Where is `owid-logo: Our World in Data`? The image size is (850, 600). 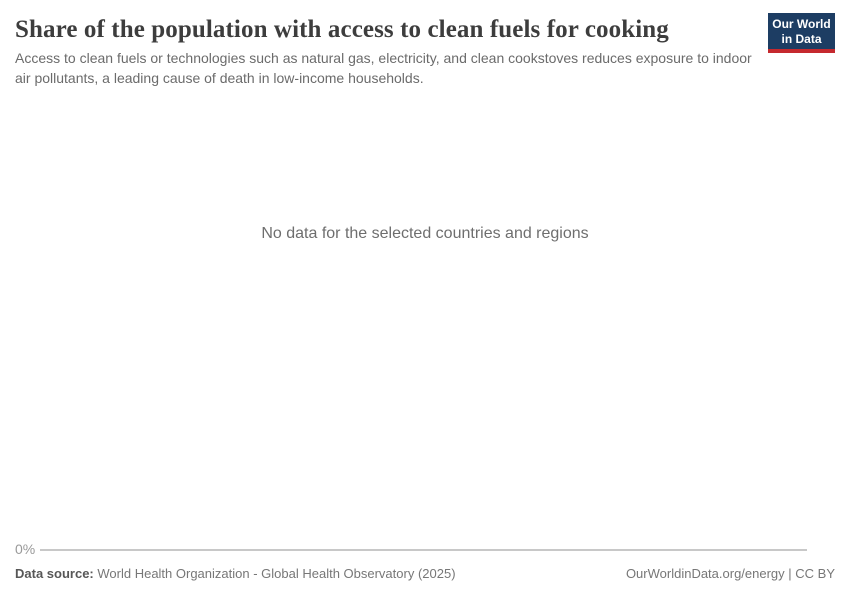
owid-logo: Our World in Data is located at coordinates (801, 33).